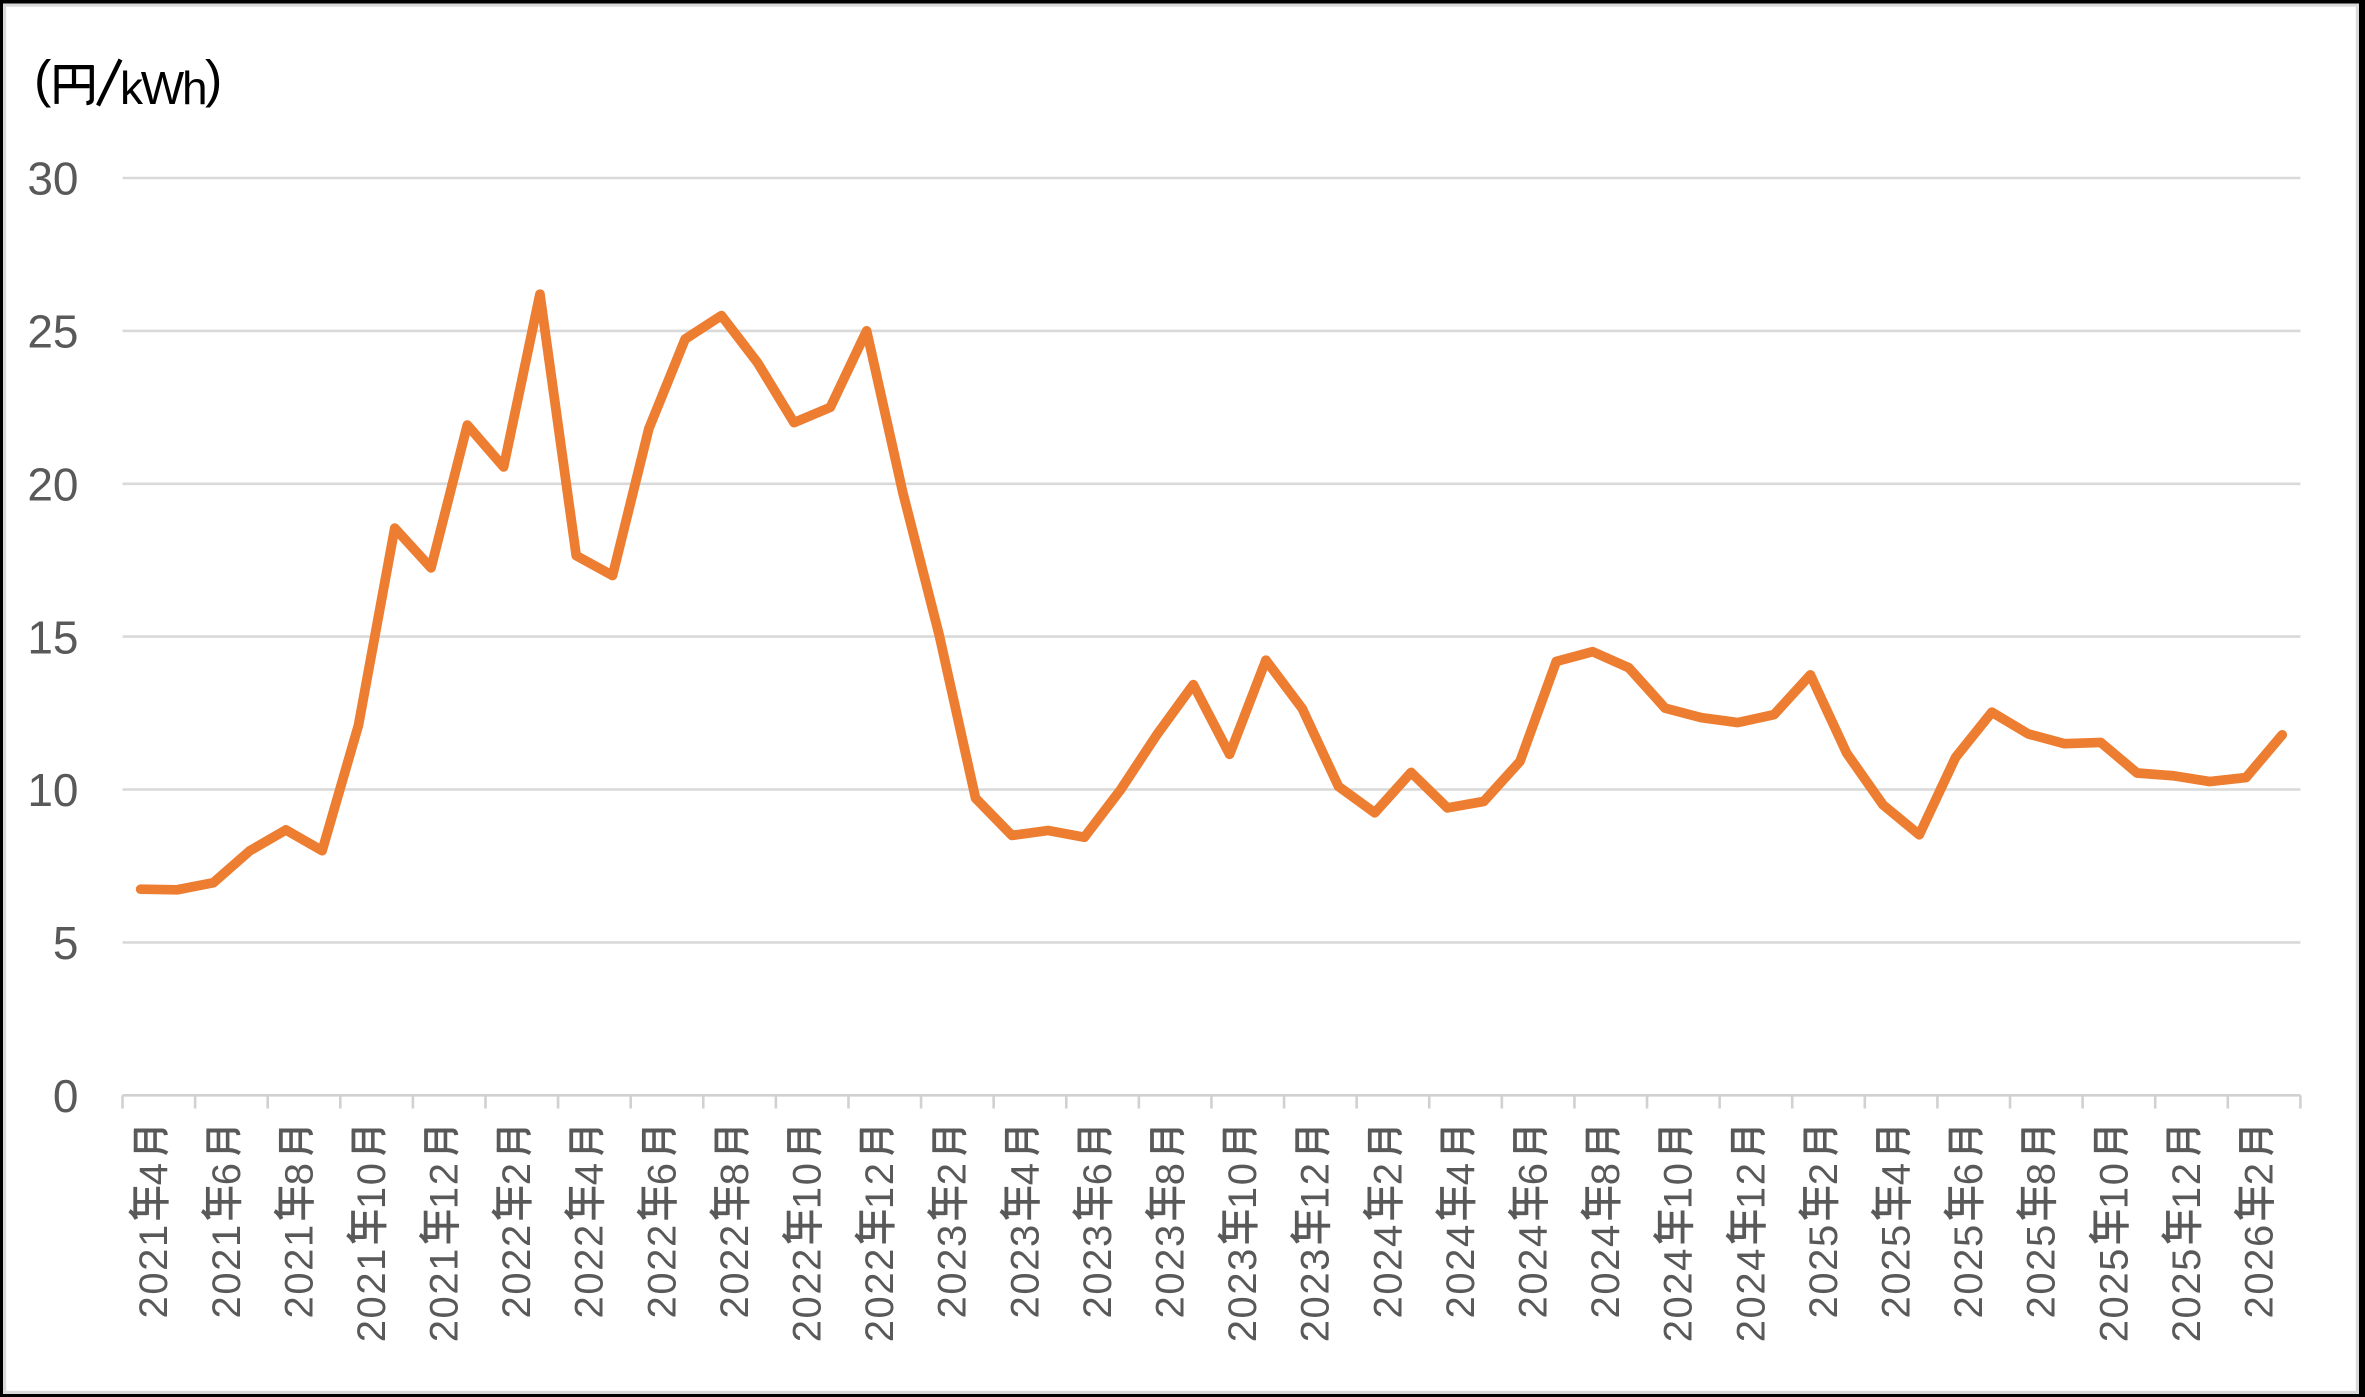 This screenshot has height=1397, width=2365. What do you see at coordinates (66, 943) in the screenshot?
I see `svg-text: 5` at bounding box center [66, 943].